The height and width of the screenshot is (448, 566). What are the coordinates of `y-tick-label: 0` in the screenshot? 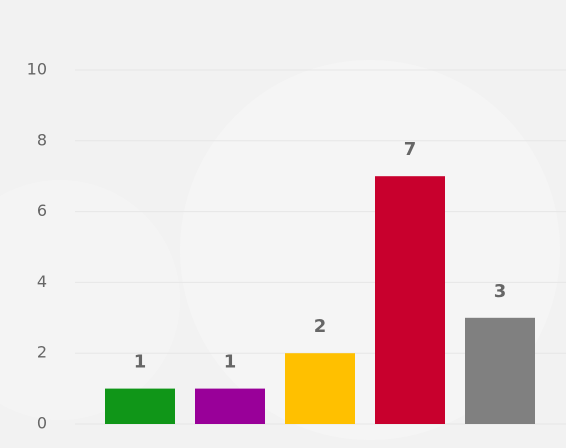 It's located at (42, 423).